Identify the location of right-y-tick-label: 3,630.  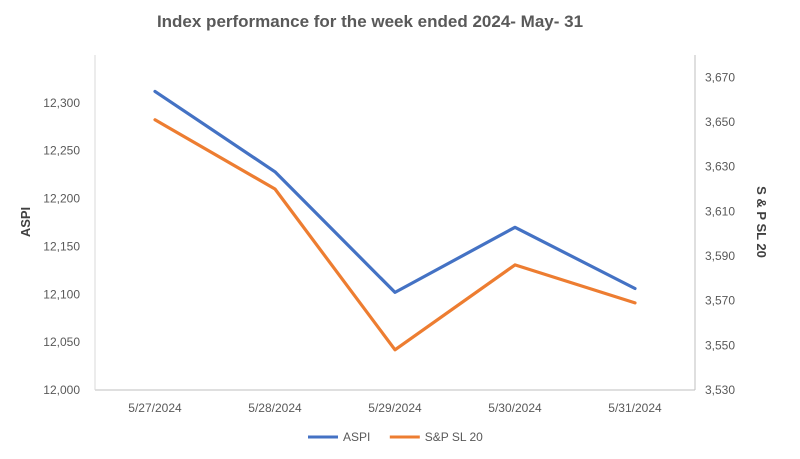
(720, 167).